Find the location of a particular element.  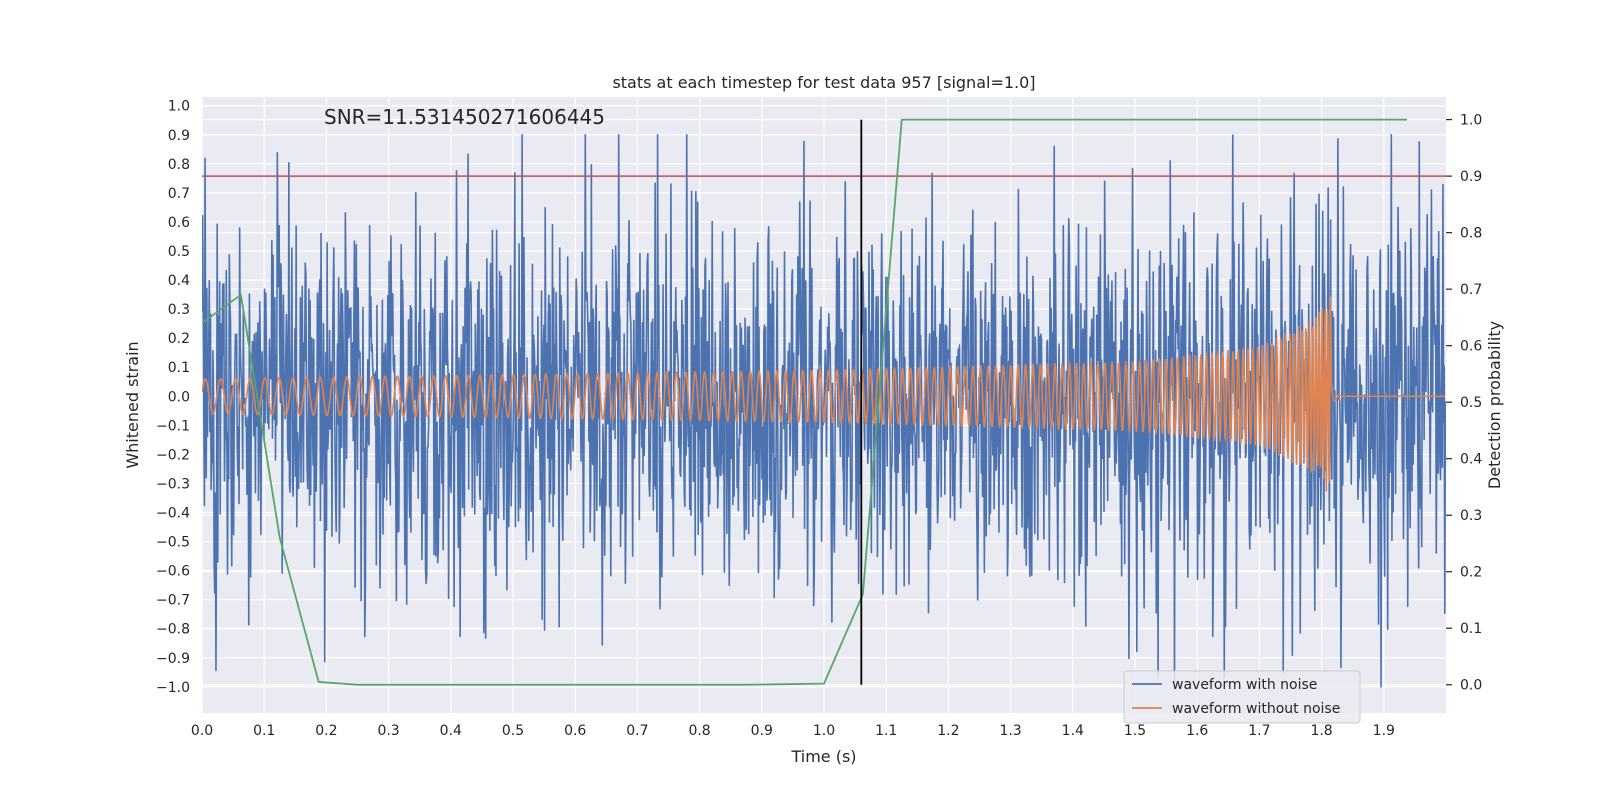

x-tick-label: 1.6 is located at coordinates (1197, 731).